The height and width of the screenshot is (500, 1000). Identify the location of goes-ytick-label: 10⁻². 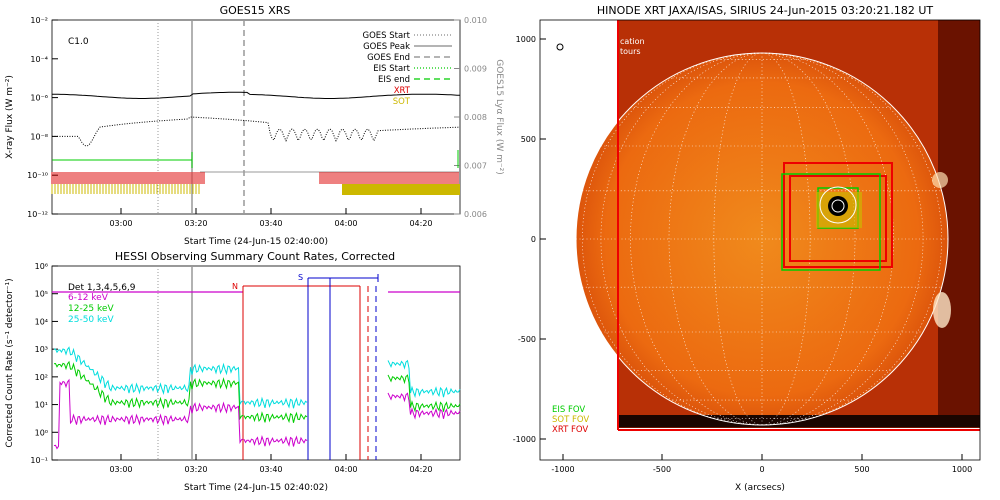
(39, 20).